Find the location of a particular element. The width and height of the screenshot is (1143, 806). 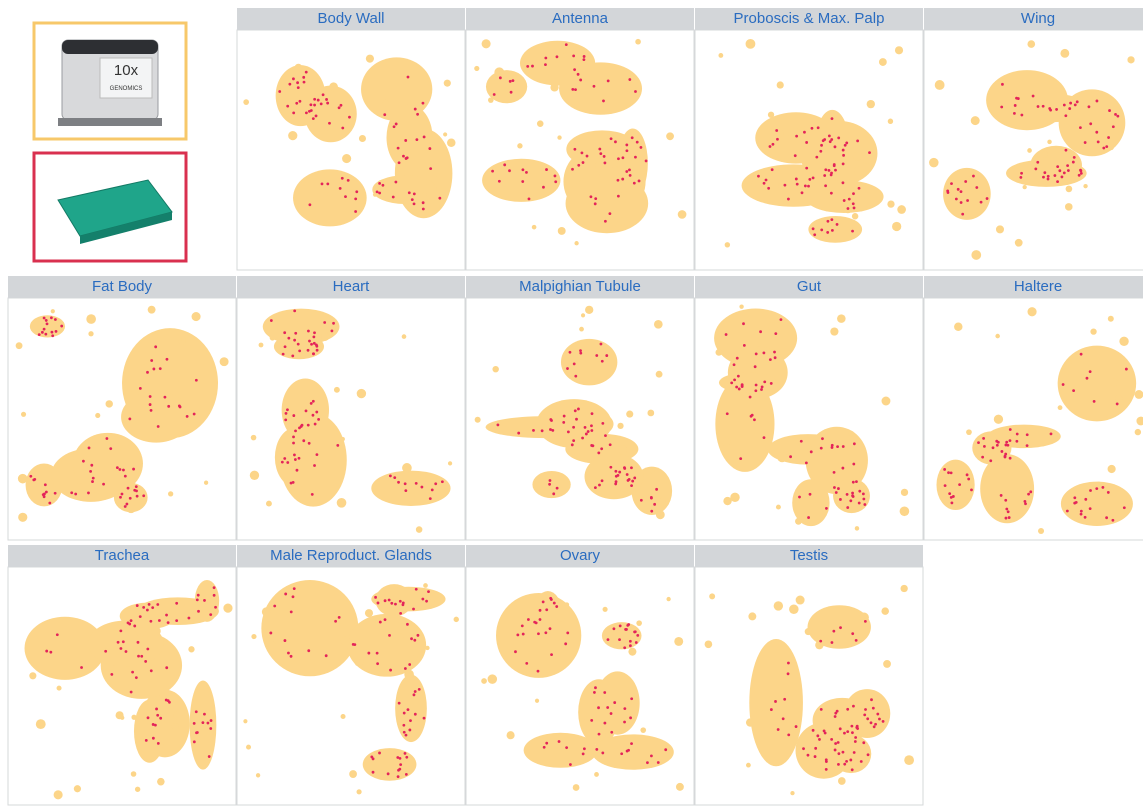

panel-title: Antenna is located at coordinates (580, 18).